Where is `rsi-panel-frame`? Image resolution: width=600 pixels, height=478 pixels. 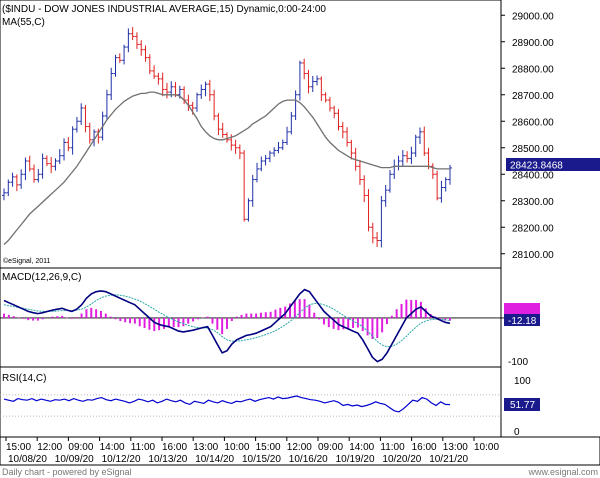
rsi-panel-frame is located at coordinates (251, 402).